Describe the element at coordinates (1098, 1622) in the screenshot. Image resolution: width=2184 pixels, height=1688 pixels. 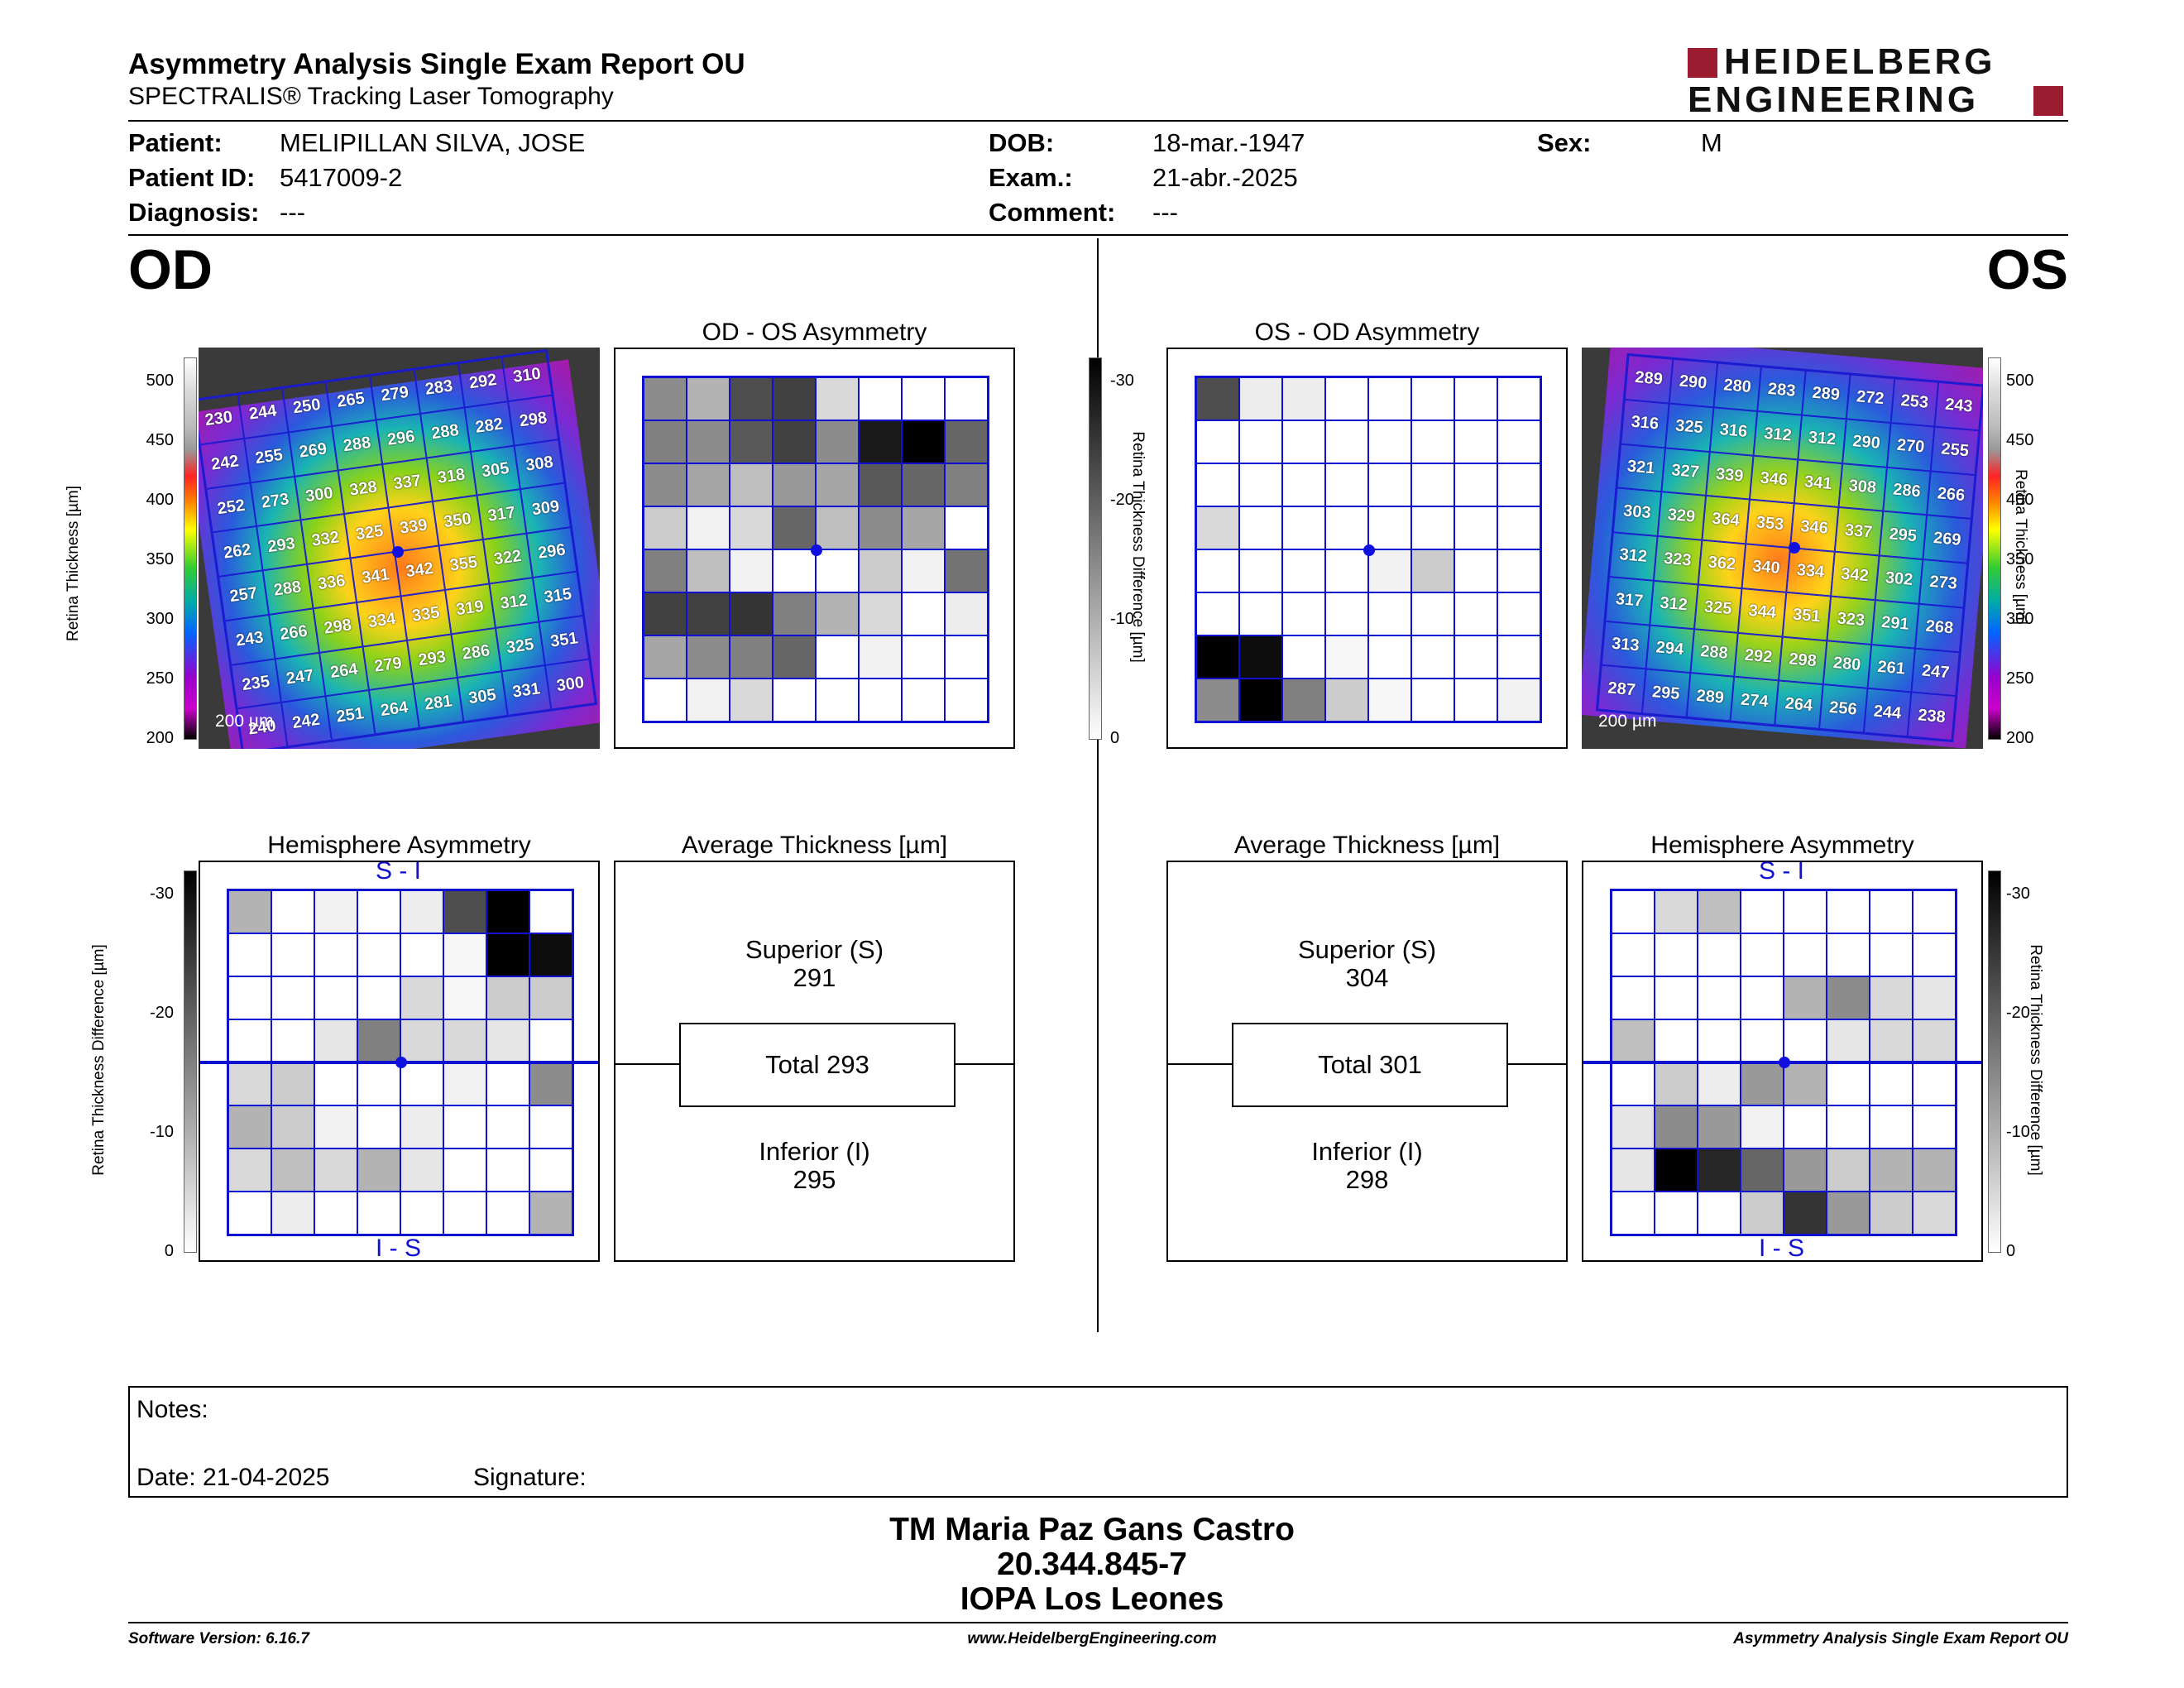
I see `footer-divider` at that location.